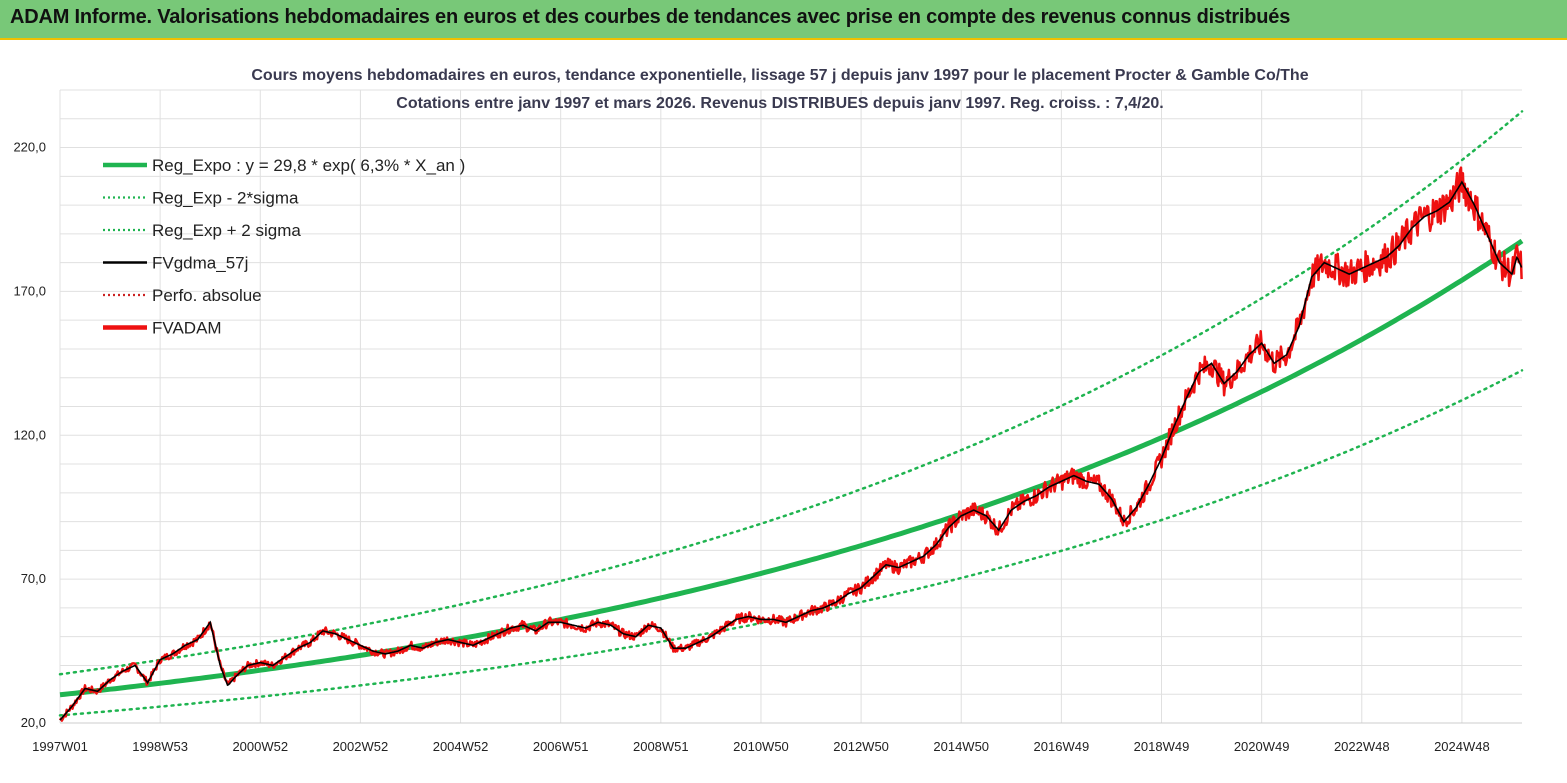 Image resolution: width=1567 pixels, height=783 pixels. What do you see at coordinates (187, 328) in the screenshot?
I see `legend-label: FVADAM` at bounding box center [187, 328].